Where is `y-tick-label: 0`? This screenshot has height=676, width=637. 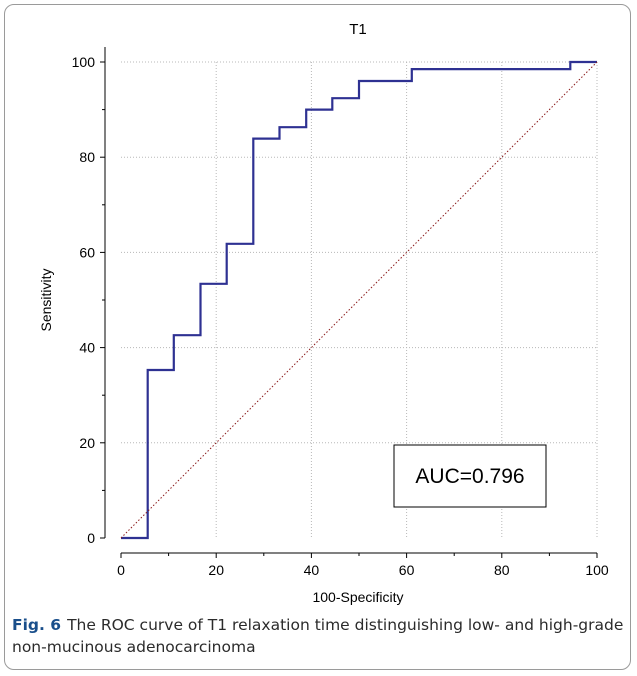
y-tick-label: 0 is located at coordinates (91, 538).